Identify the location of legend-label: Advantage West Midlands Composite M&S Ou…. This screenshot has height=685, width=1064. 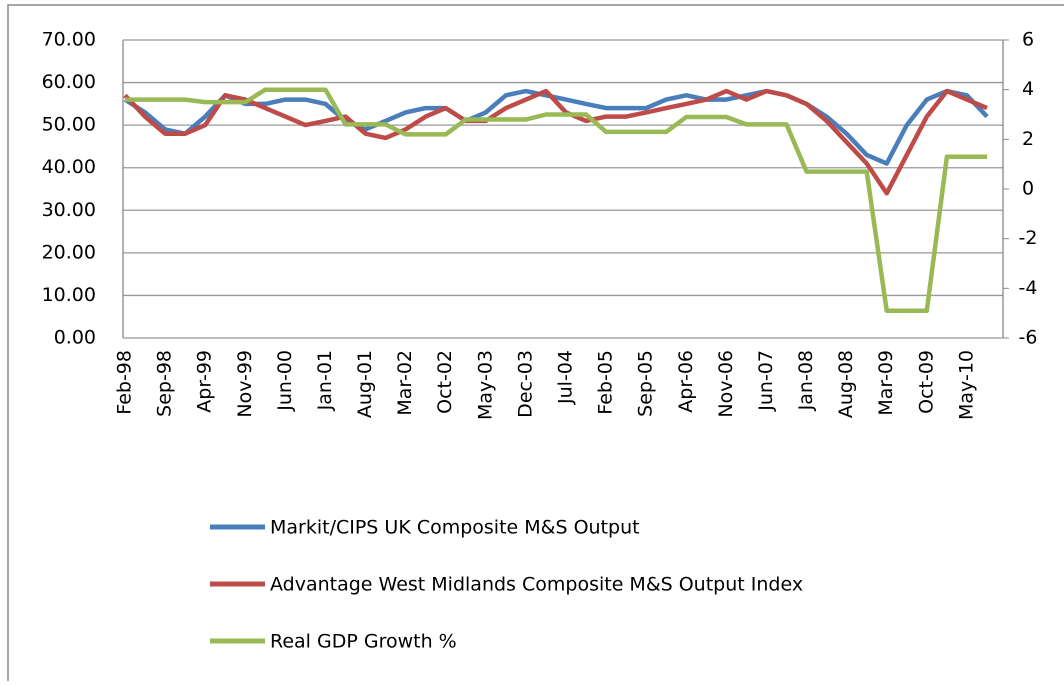
(536, 585).